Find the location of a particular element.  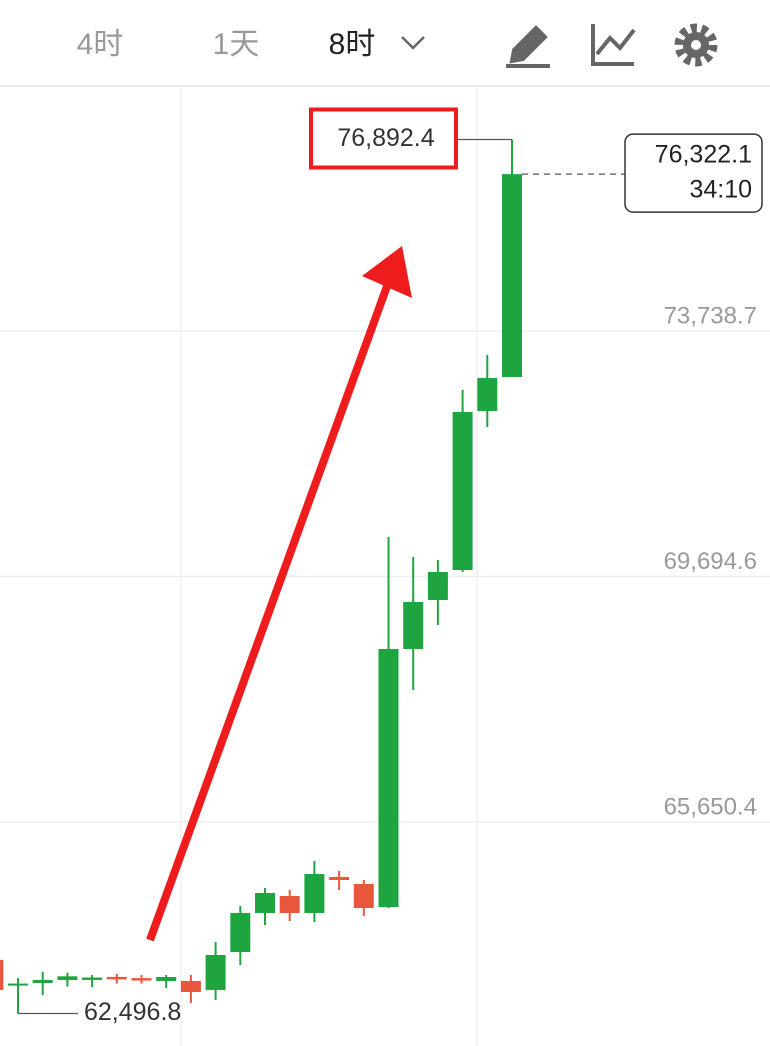

max-highlight-box is located at coordinates (383, 138).